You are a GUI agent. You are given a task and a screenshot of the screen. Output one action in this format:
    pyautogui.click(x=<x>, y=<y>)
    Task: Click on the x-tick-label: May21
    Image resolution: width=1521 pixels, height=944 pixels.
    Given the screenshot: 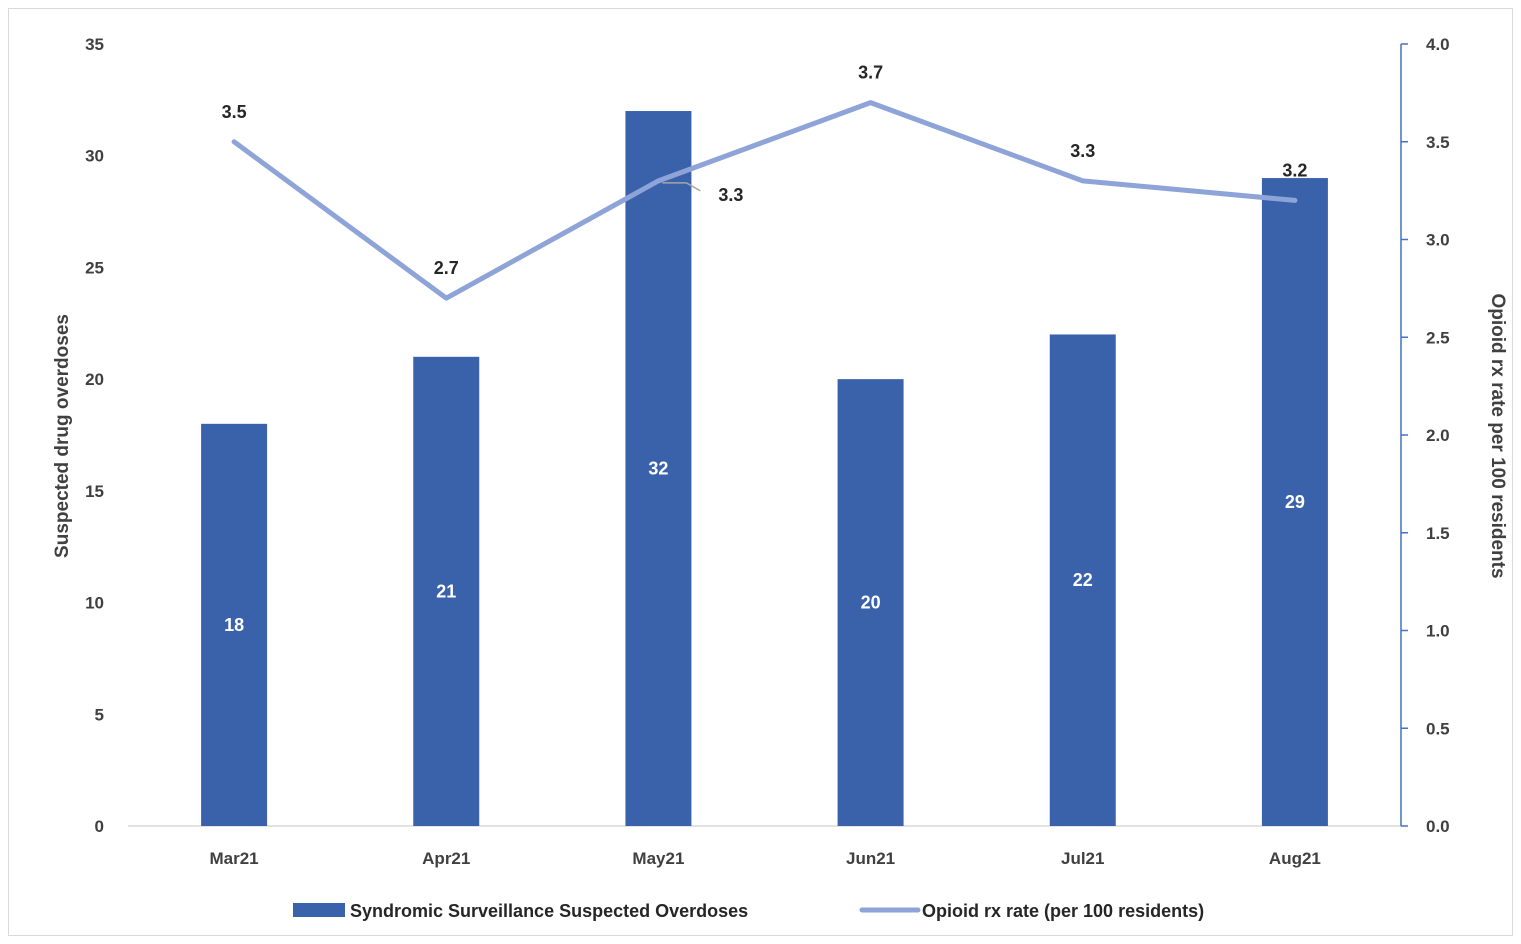 What is the action you would take?
    pyautogui.click(x=658, y=858)
    